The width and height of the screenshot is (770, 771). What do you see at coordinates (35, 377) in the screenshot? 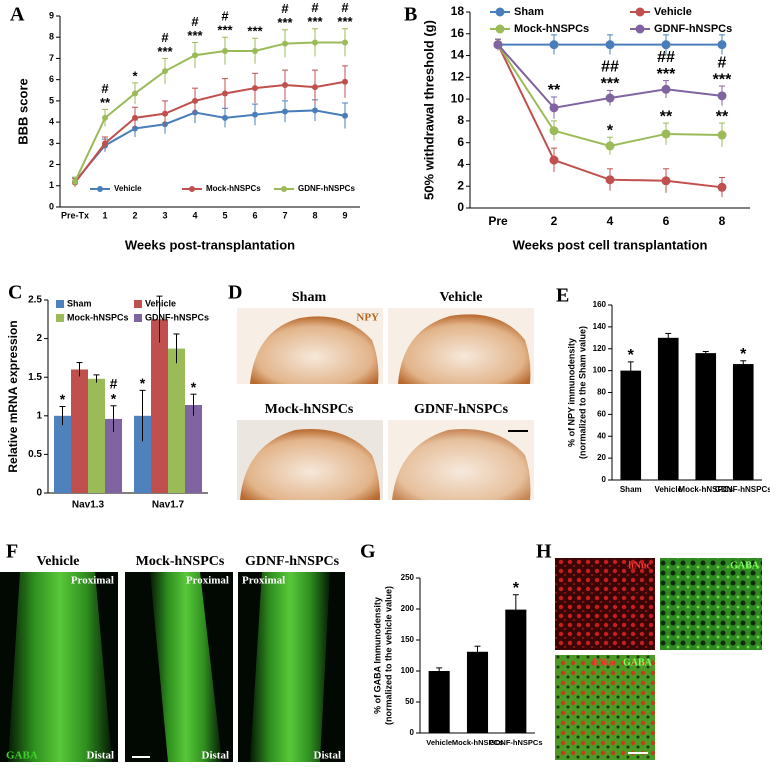
I see `y-tick-label: 1.5` at bounding box center [35, 377].